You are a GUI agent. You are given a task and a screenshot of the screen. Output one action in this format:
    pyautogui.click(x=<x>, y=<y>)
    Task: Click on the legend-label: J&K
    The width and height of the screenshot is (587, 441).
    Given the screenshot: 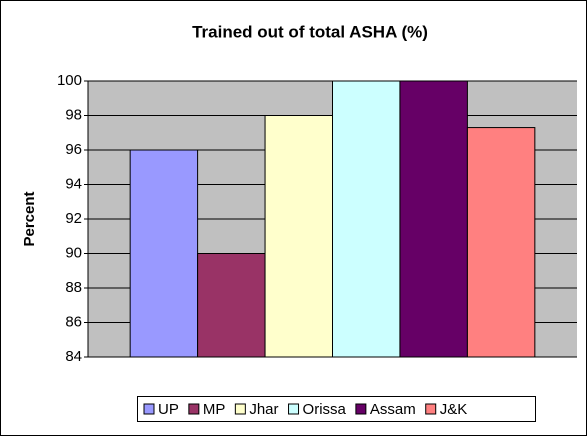 What is the action you would take?
    pyautogui.click(x=454, y=409)
    